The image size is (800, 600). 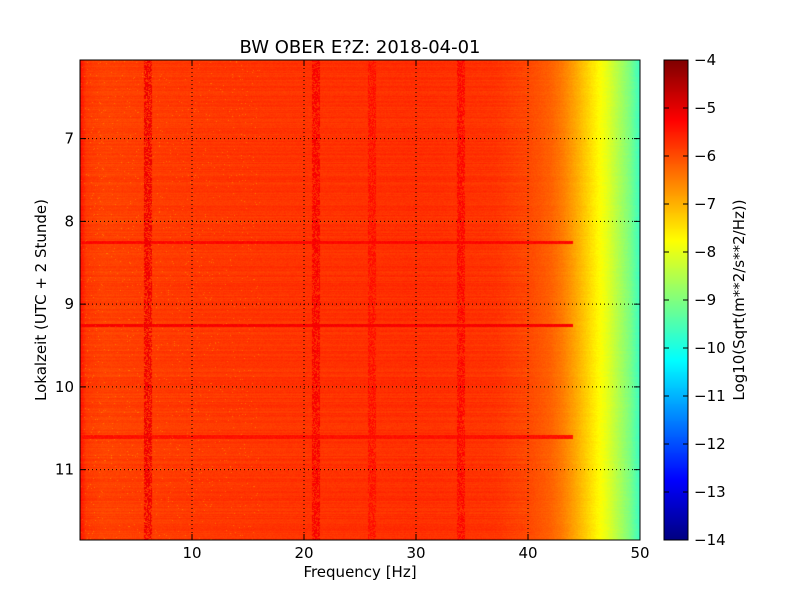 I want to click on x-axis-label: Frequency [Hz], so click(x=359, y=572).